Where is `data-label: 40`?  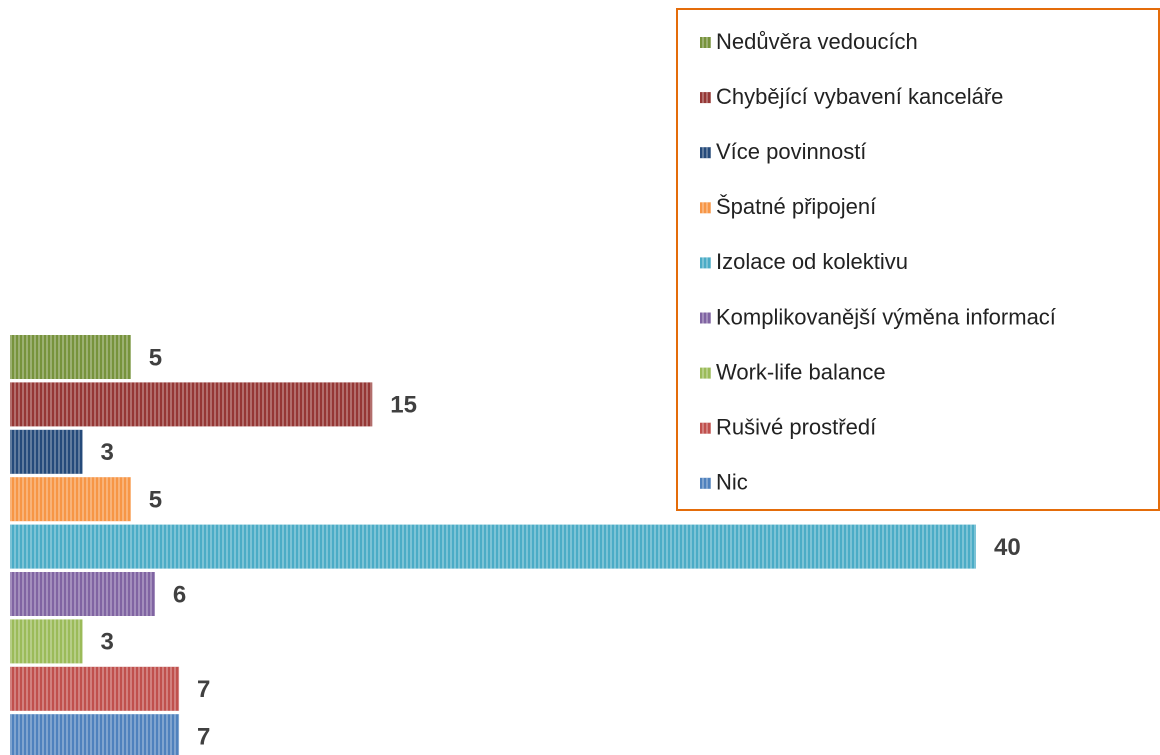
data-label: 40 is located at coordinates (1007, 547).